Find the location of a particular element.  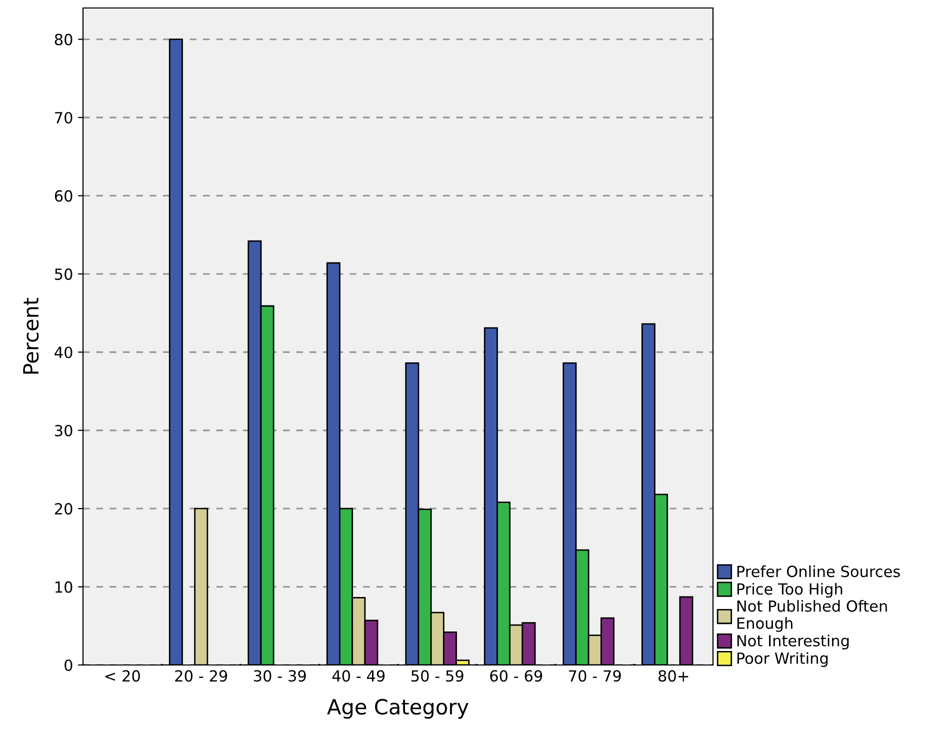

x-tick-label: 70 - 79 is located at coordinates (595, 676).